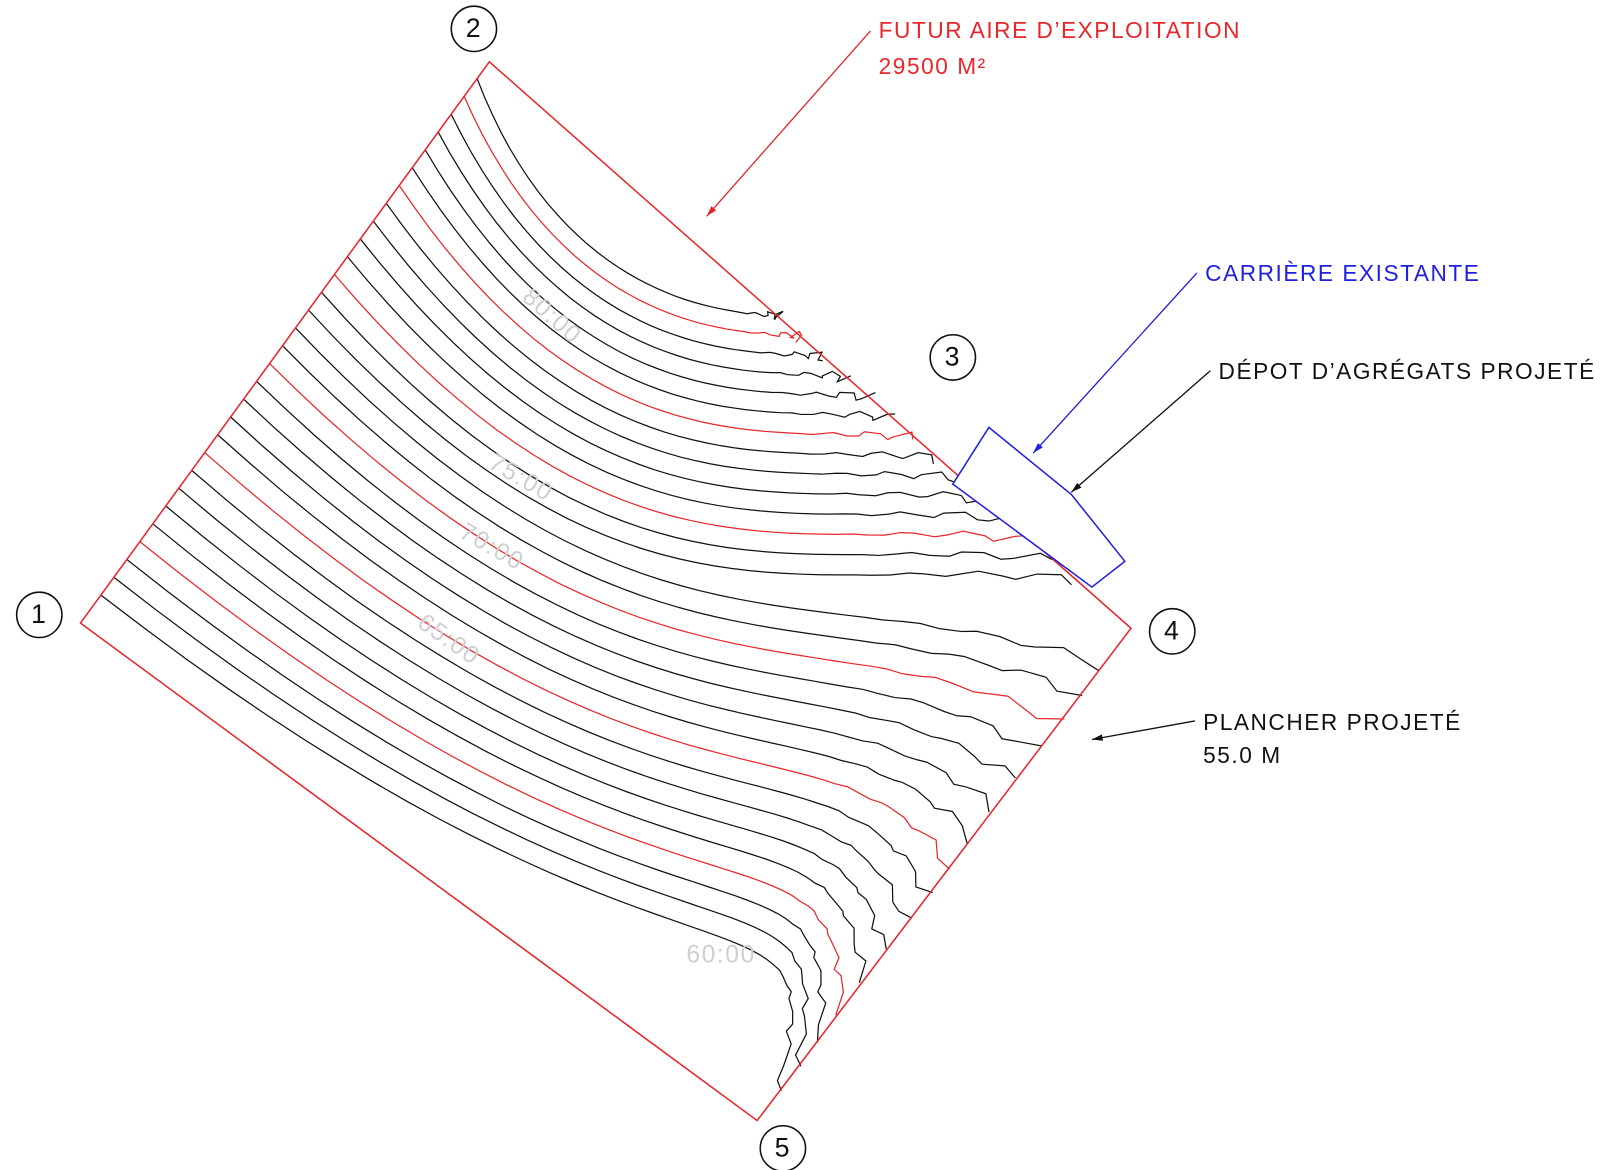 This screenshot has width=1607, height=1170. Describe the element at coordinates (1242, 755) in the screenshot. I see `annotation-elevation: 55.0 M` at that location.